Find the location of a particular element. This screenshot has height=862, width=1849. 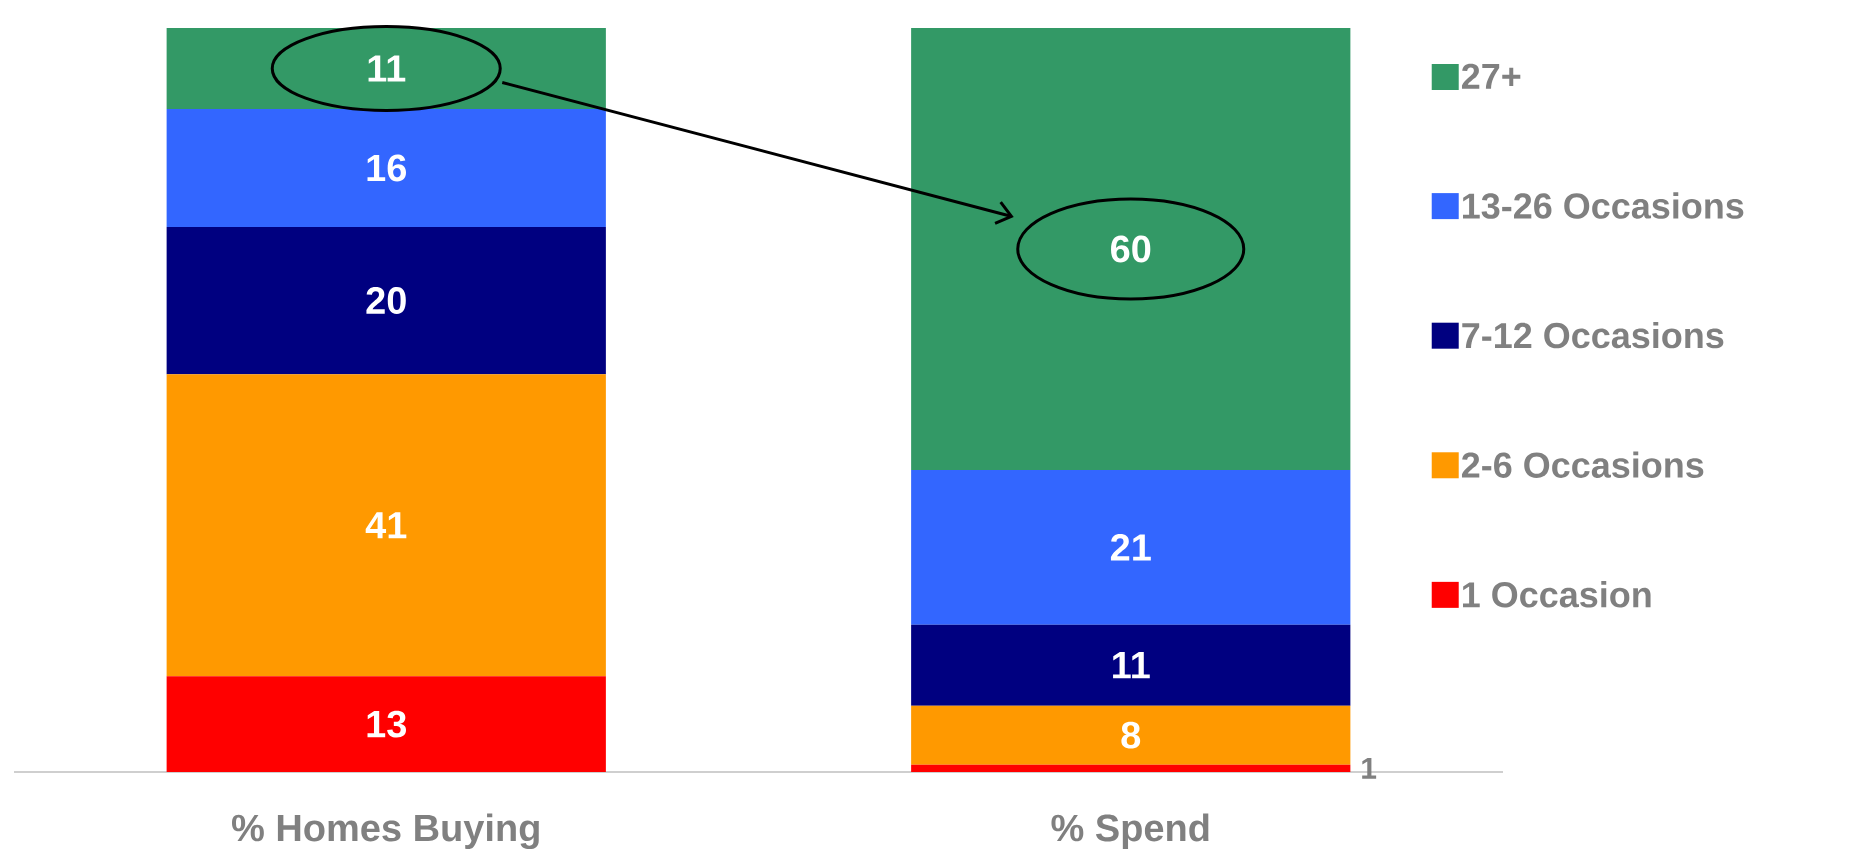

legend-label: 7-12 Occasions is located at coordinates (1593, 335).